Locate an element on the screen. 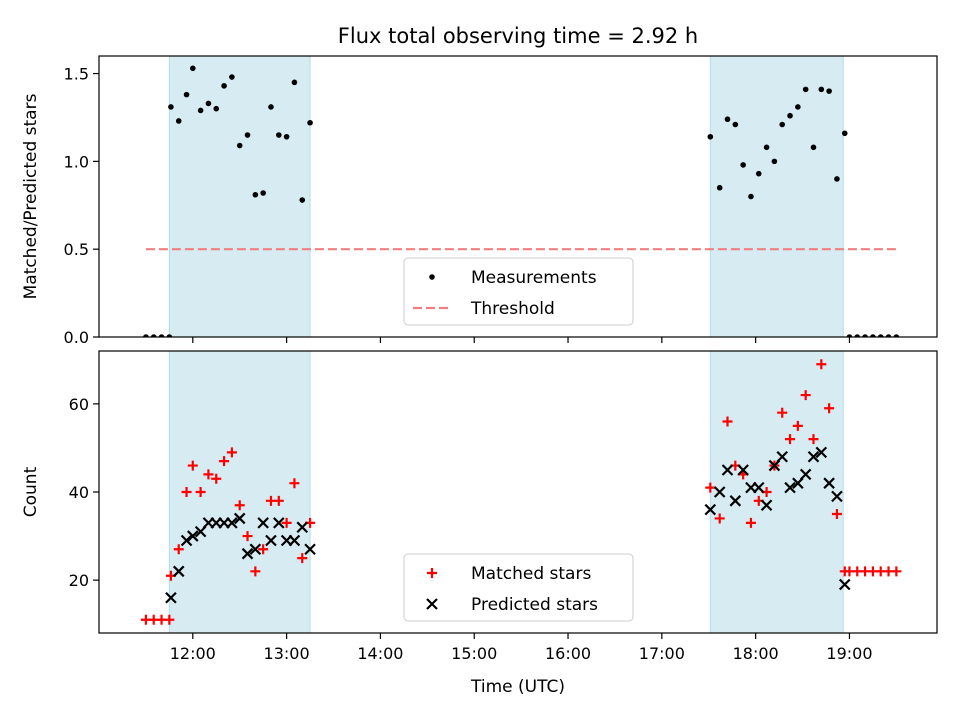 This screenshot has height=720, width=960. y-tick-label: 0.5 is located at coordinates (76, 249).